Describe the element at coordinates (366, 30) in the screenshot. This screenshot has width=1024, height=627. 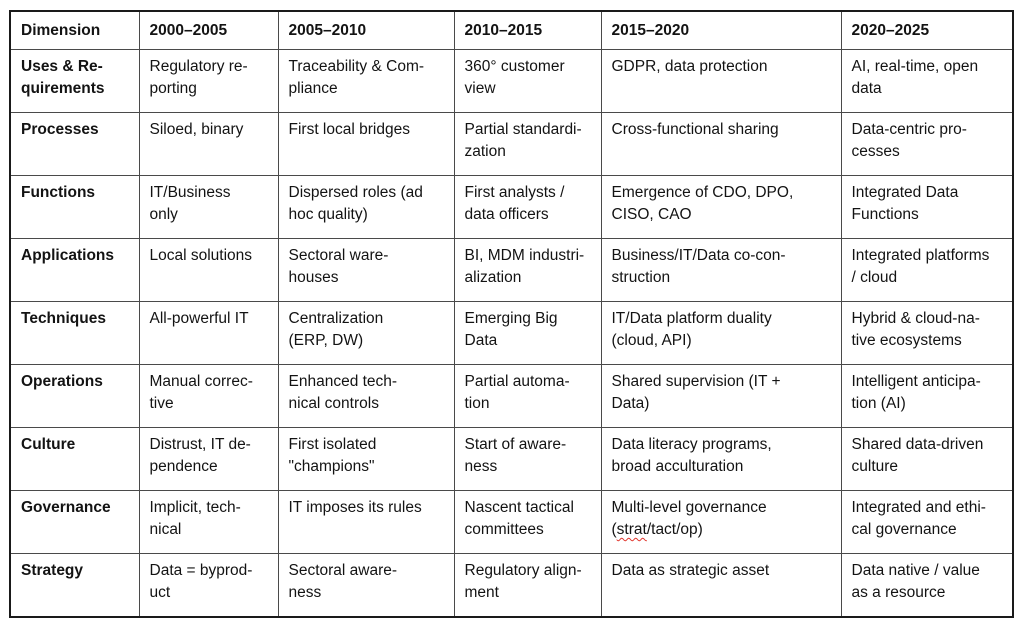
I see `column-header-2005-2010: 2005–2010` at that location.